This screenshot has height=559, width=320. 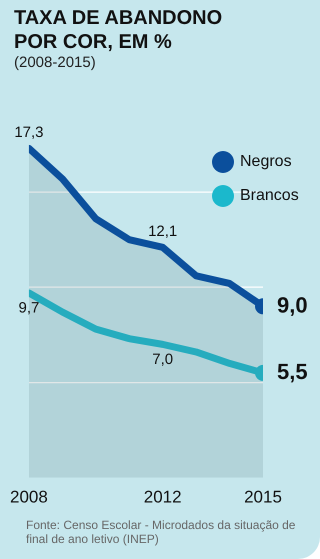 I want to click on chart-subtitle: (2008-2015), so click(x=55, y=62).